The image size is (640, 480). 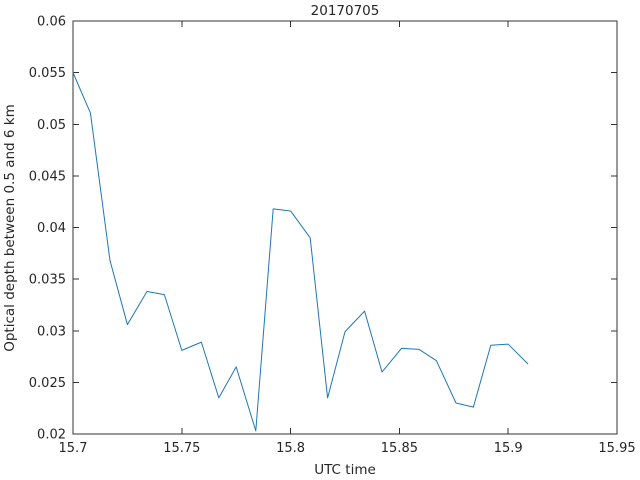 I want to click on y-tick-label: 0.06, so click(x=51, y=22).